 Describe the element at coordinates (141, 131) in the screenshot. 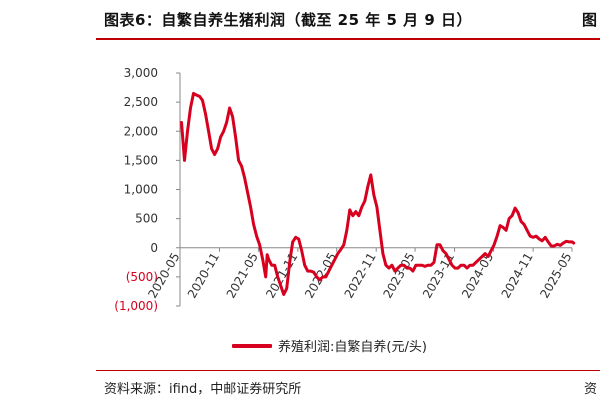

I see `y-tick-label: 2,000` at that location.